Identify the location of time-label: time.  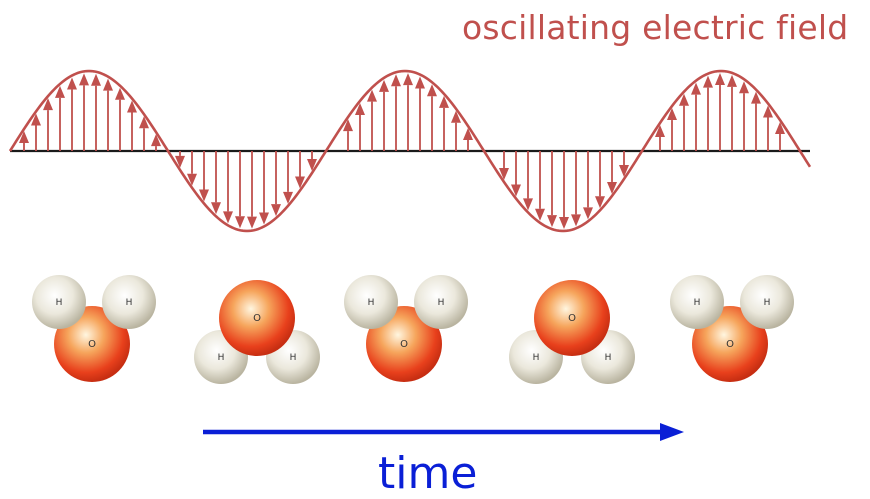
(428, 473).